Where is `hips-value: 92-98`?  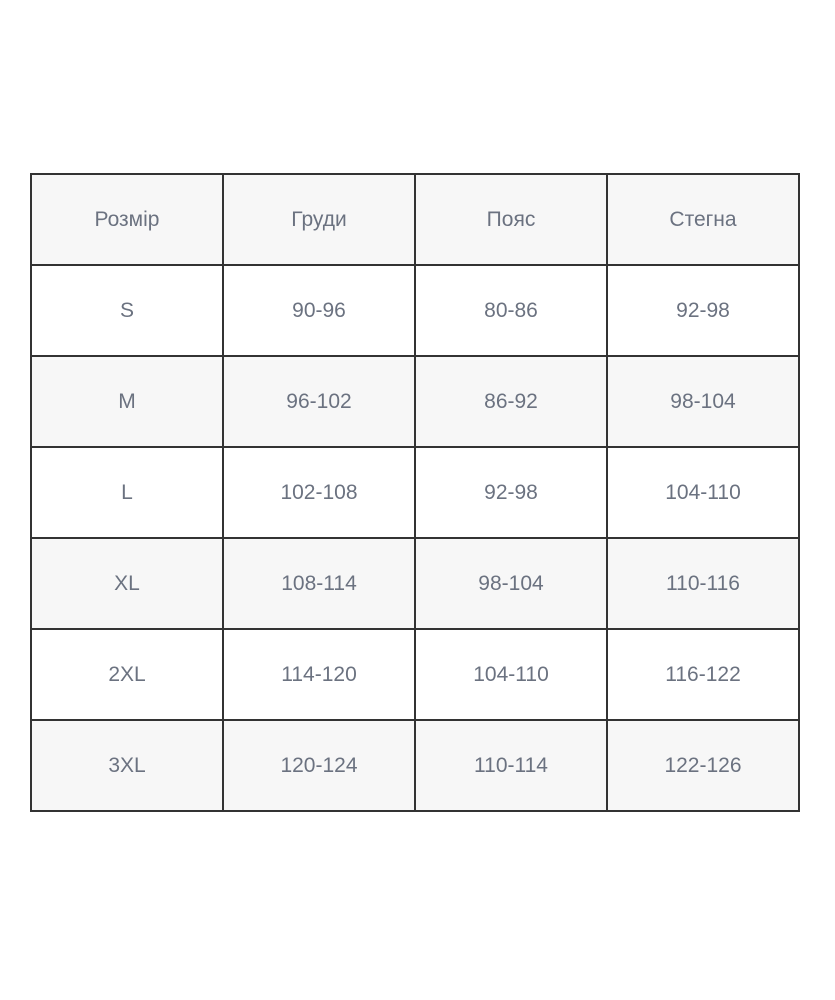
hips-value: 92-98 is located at coordinates (703, 310).